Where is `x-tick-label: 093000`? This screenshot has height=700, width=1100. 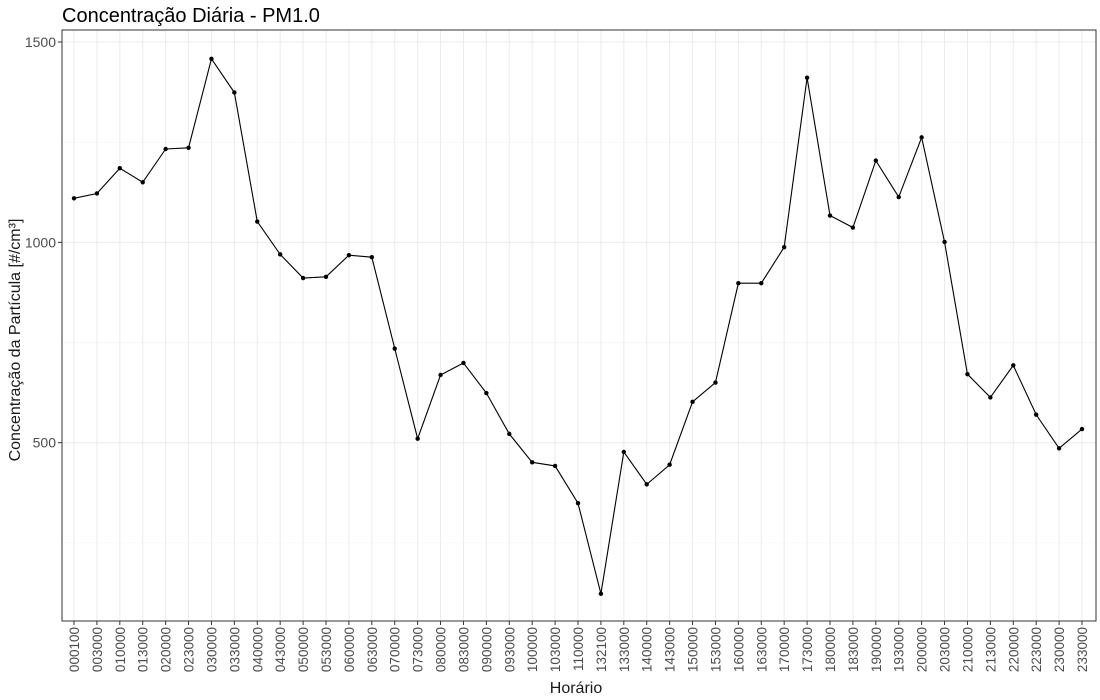
x-tick-label: 093000 is located at coordinates (509, 649).